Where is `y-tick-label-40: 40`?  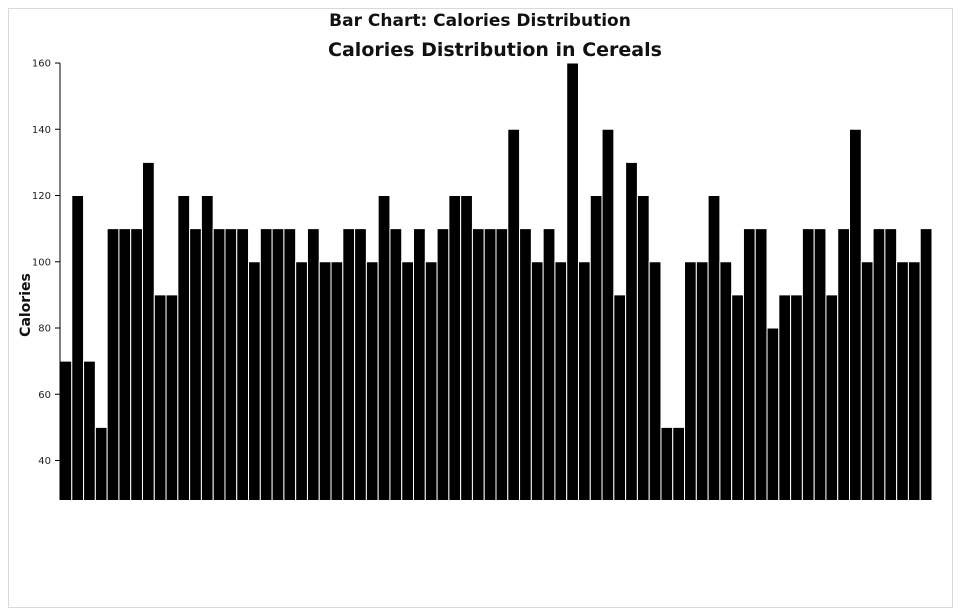
y-tick-label-40: 40 is located at coordinates (44, 461).